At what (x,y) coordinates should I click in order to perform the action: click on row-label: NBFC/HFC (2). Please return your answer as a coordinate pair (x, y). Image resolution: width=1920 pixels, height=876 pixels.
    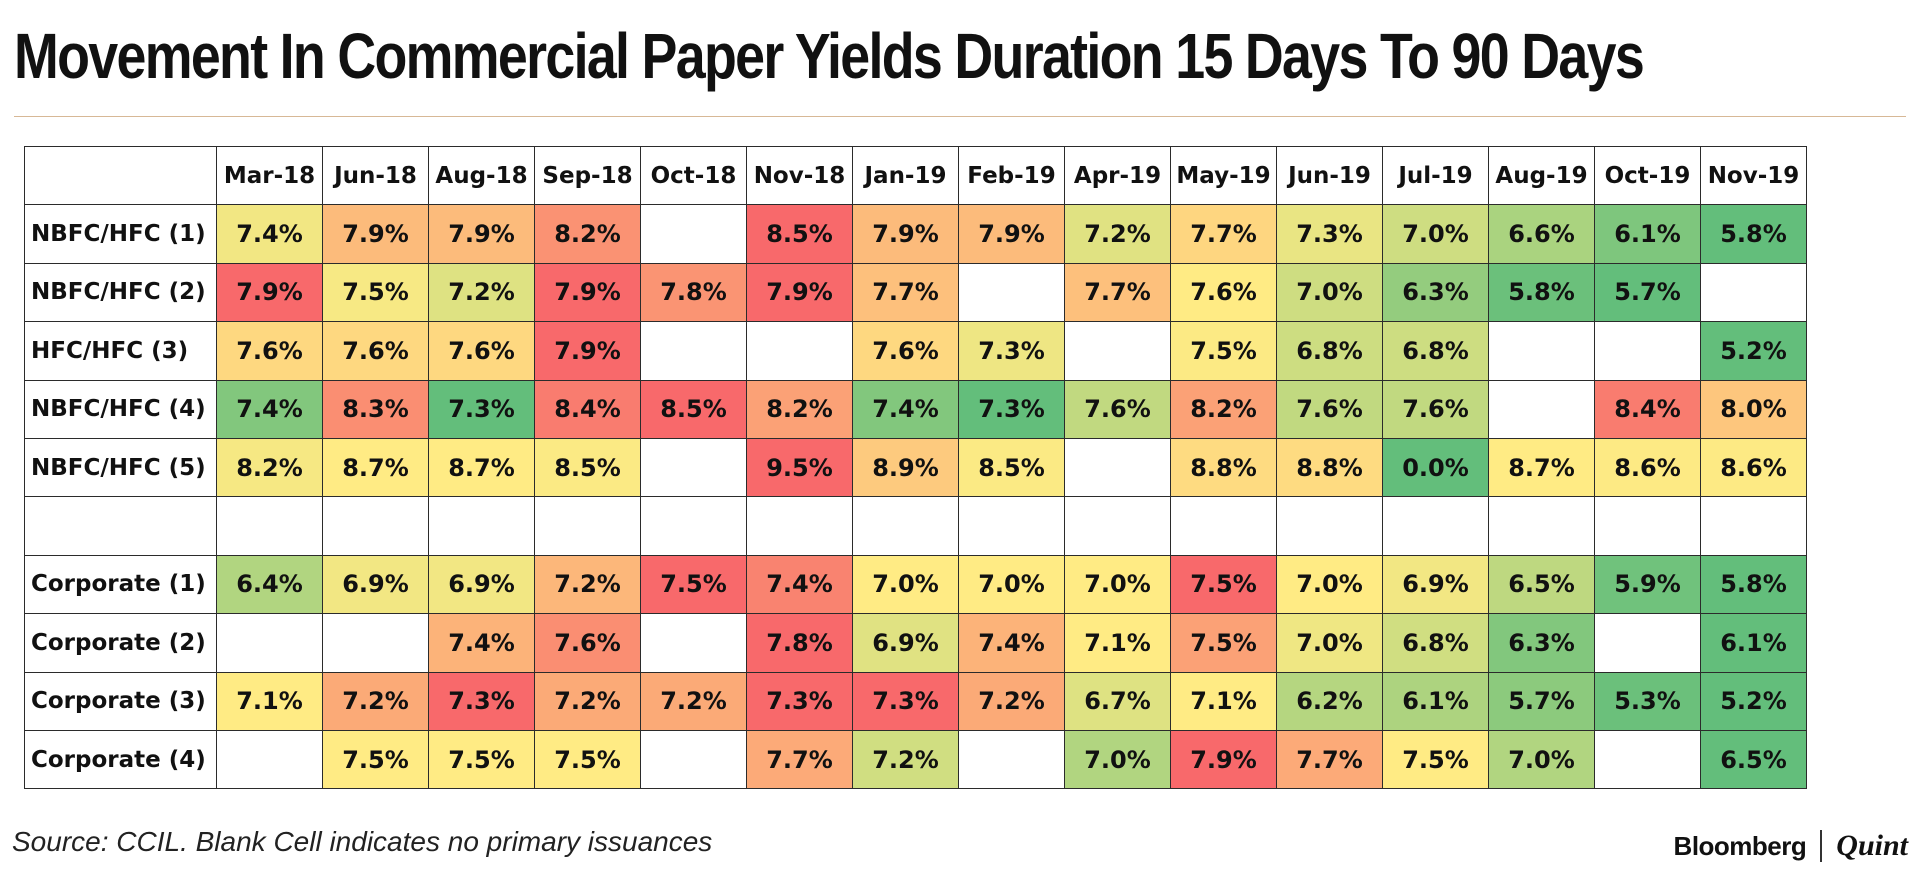
    Looking at the image, I should click on (120, 292).